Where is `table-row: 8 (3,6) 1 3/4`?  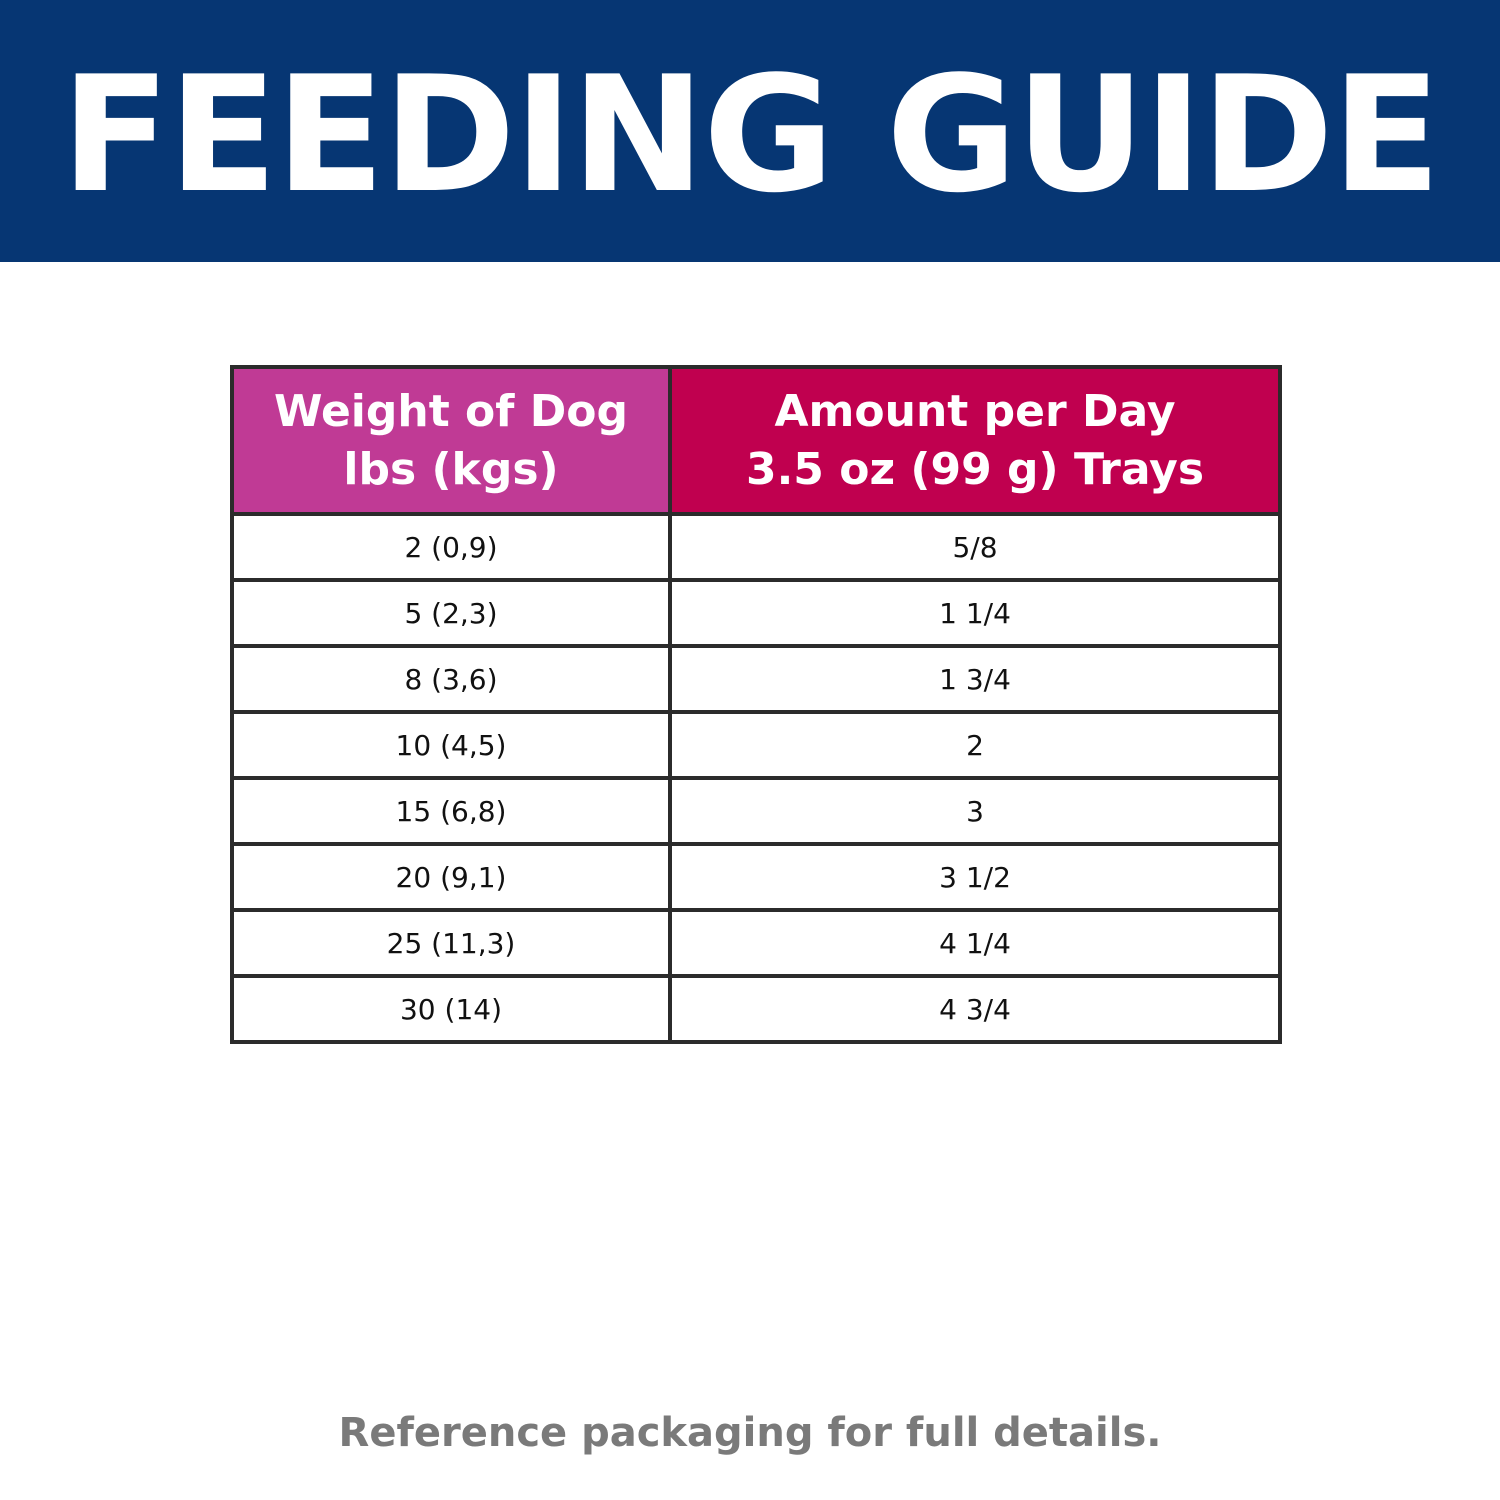
table-row: 8 (3,6) 1 3/4 is located at coordinates (756, 679).